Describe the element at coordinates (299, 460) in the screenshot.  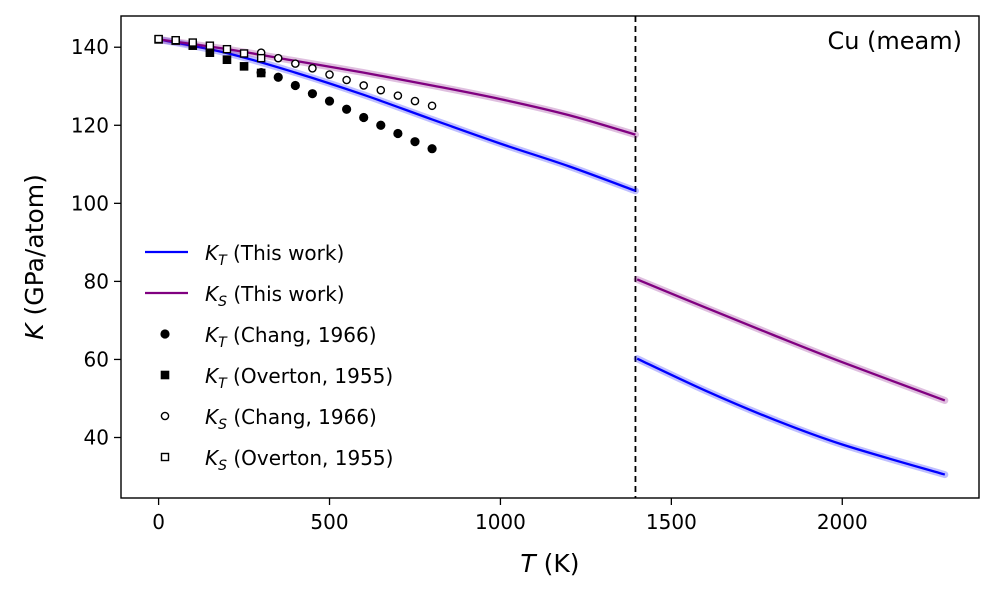
I see `legend-label-5: KS (Overton, 1955)` at that location.